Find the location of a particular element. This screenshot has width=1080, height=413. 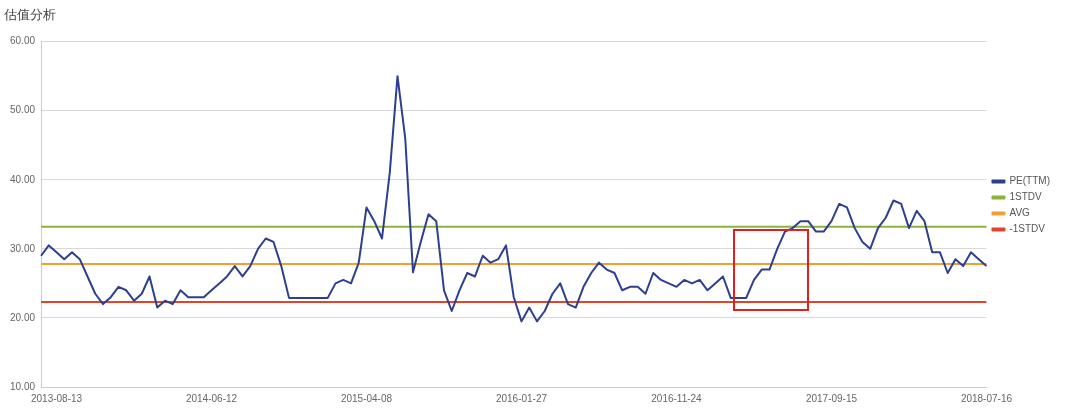

x-tick-label: 2018-07-16 is located at coordinates (986, 398).